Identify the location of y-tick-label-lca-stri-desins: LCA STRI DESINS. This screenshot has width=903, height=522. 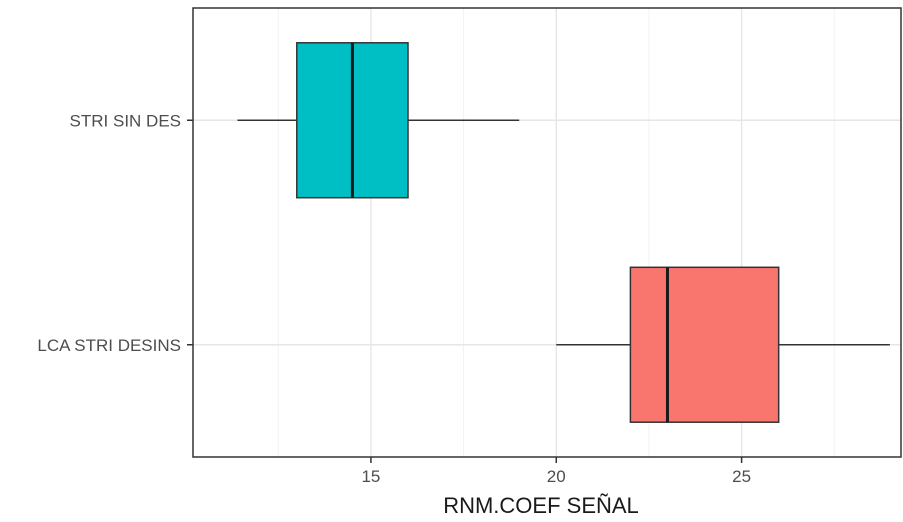
(109, 345).